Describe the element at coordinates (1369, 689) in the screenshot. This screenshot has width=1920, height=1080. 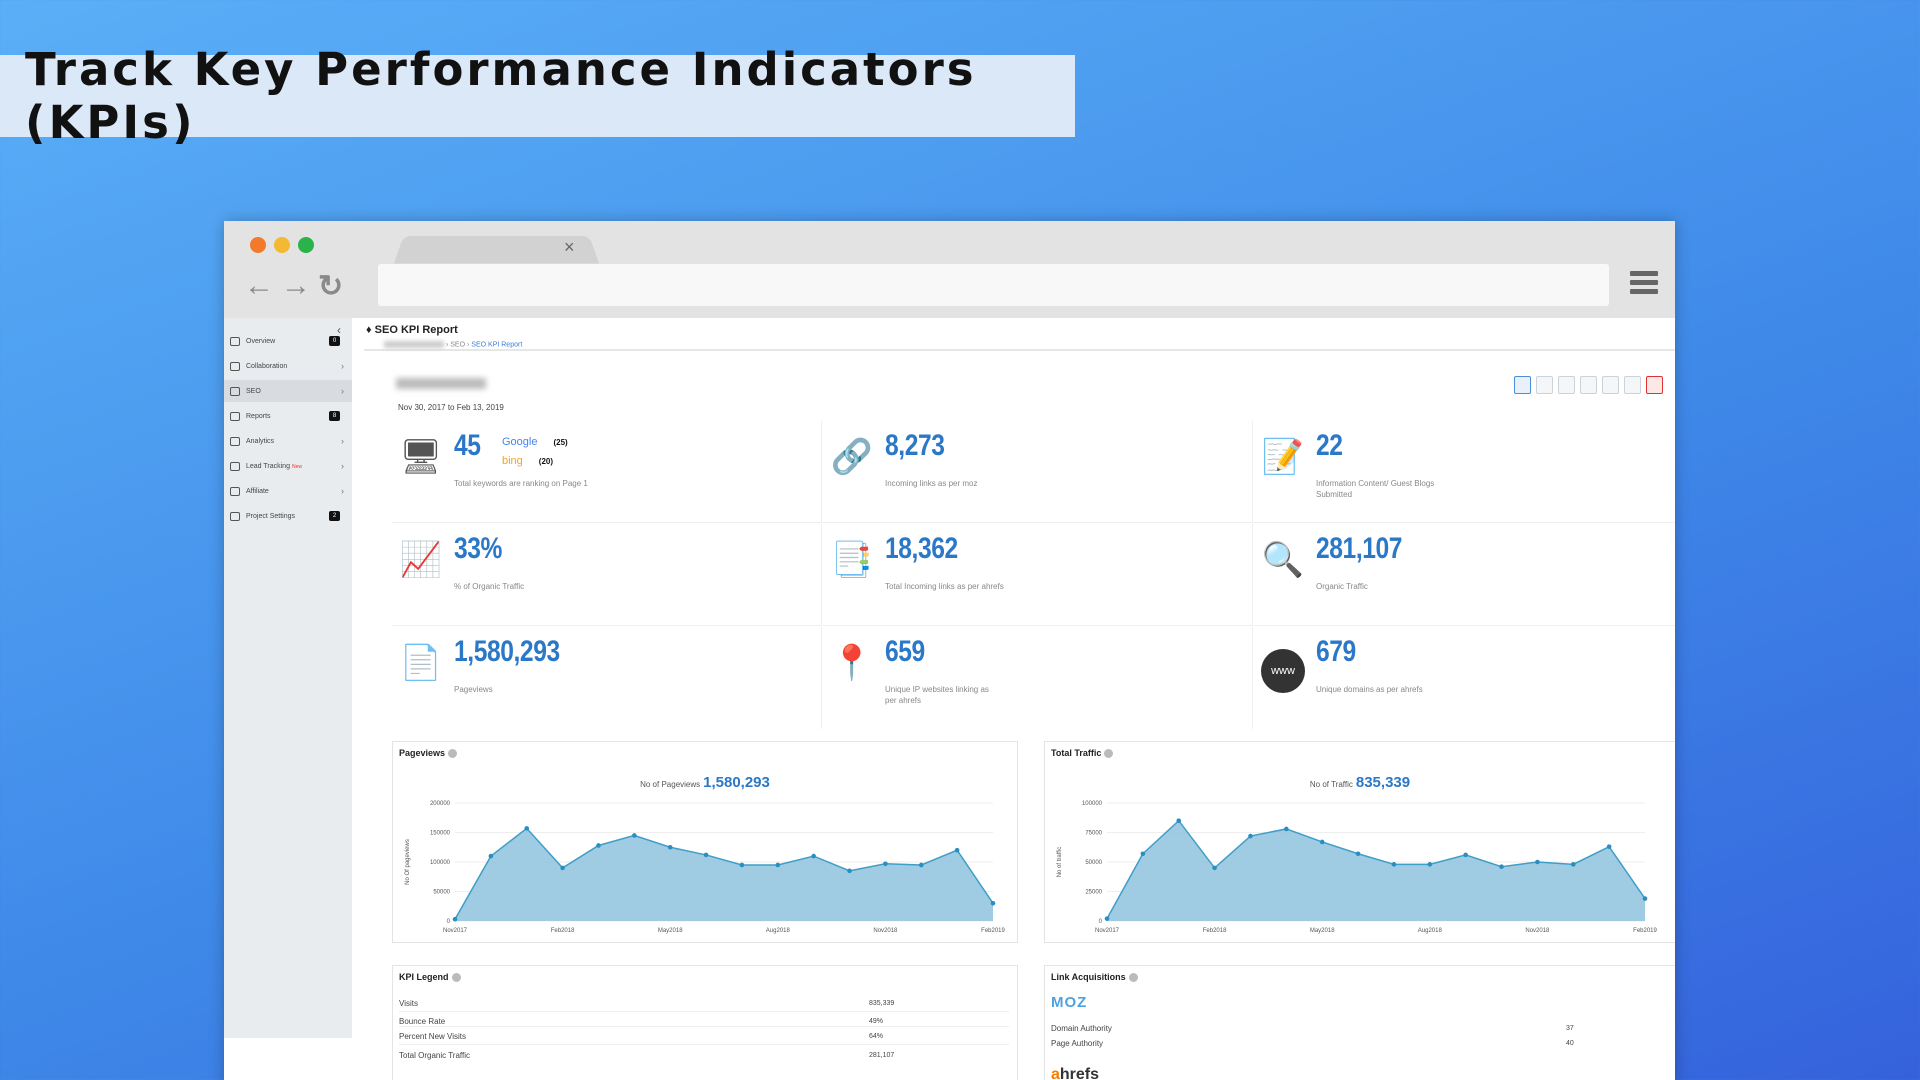
I see `kpi-description: Unique domains as per ahrefs` at that location.